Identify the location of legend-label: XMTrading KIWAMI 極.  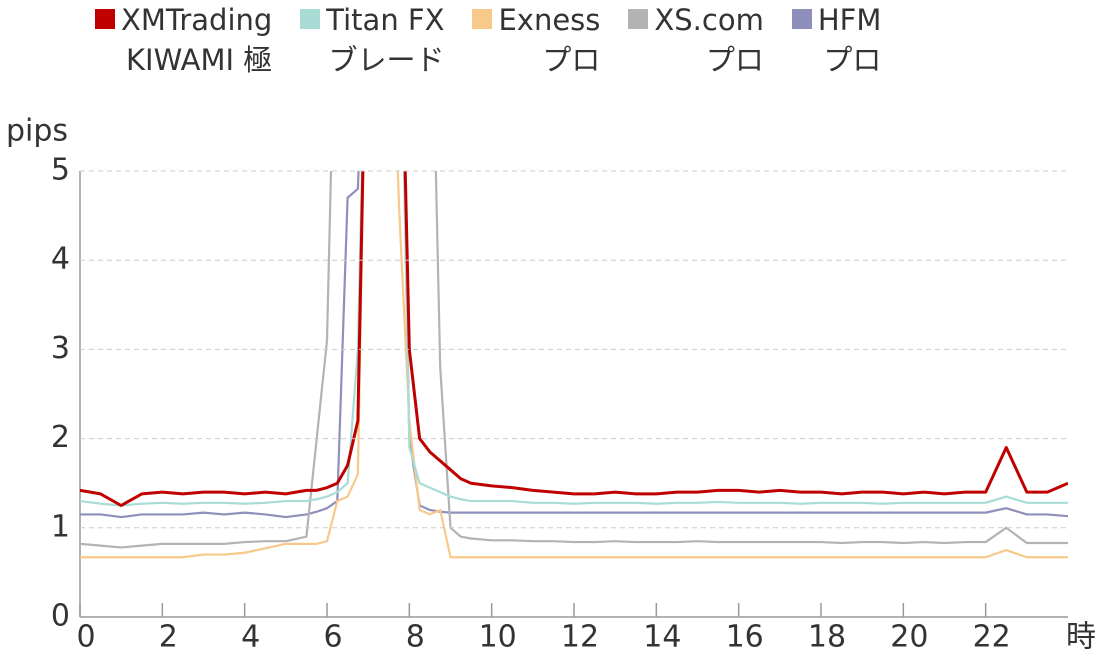
(197, 40).